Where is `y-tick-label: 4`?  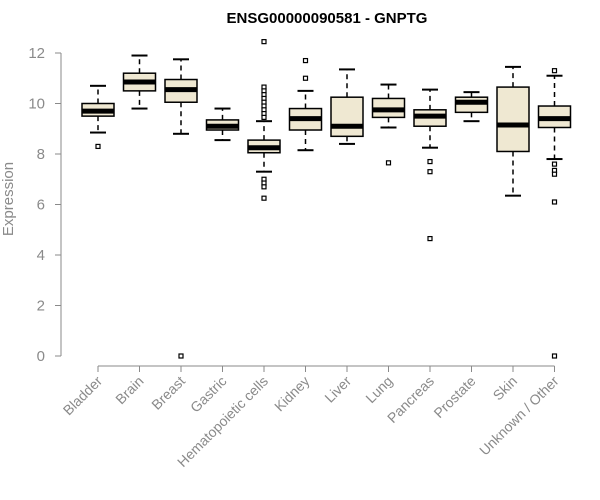
y-tick-label: 4 is located at coordinates (41, 255).